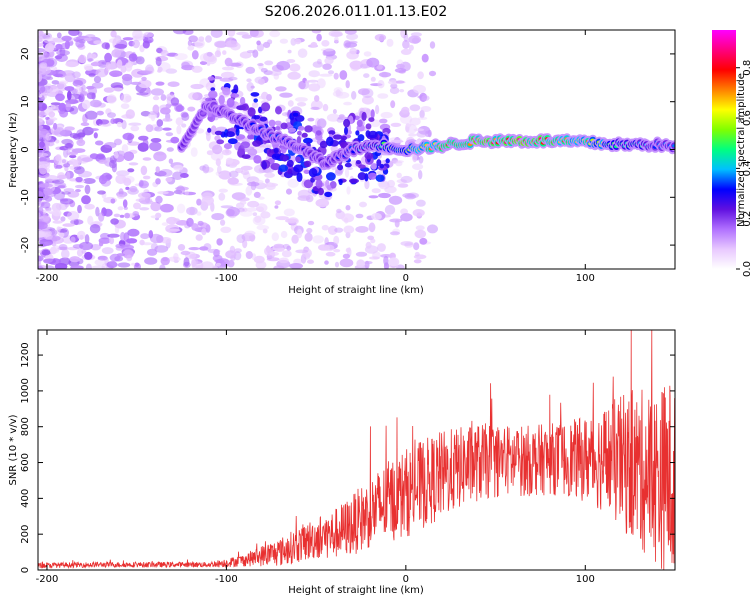 This screenshot has width=750, height=600. What do you see at coordinates (25, 54) in the screenshot?
I see `y-tick-label: 20` at bounding box center [25, 54].